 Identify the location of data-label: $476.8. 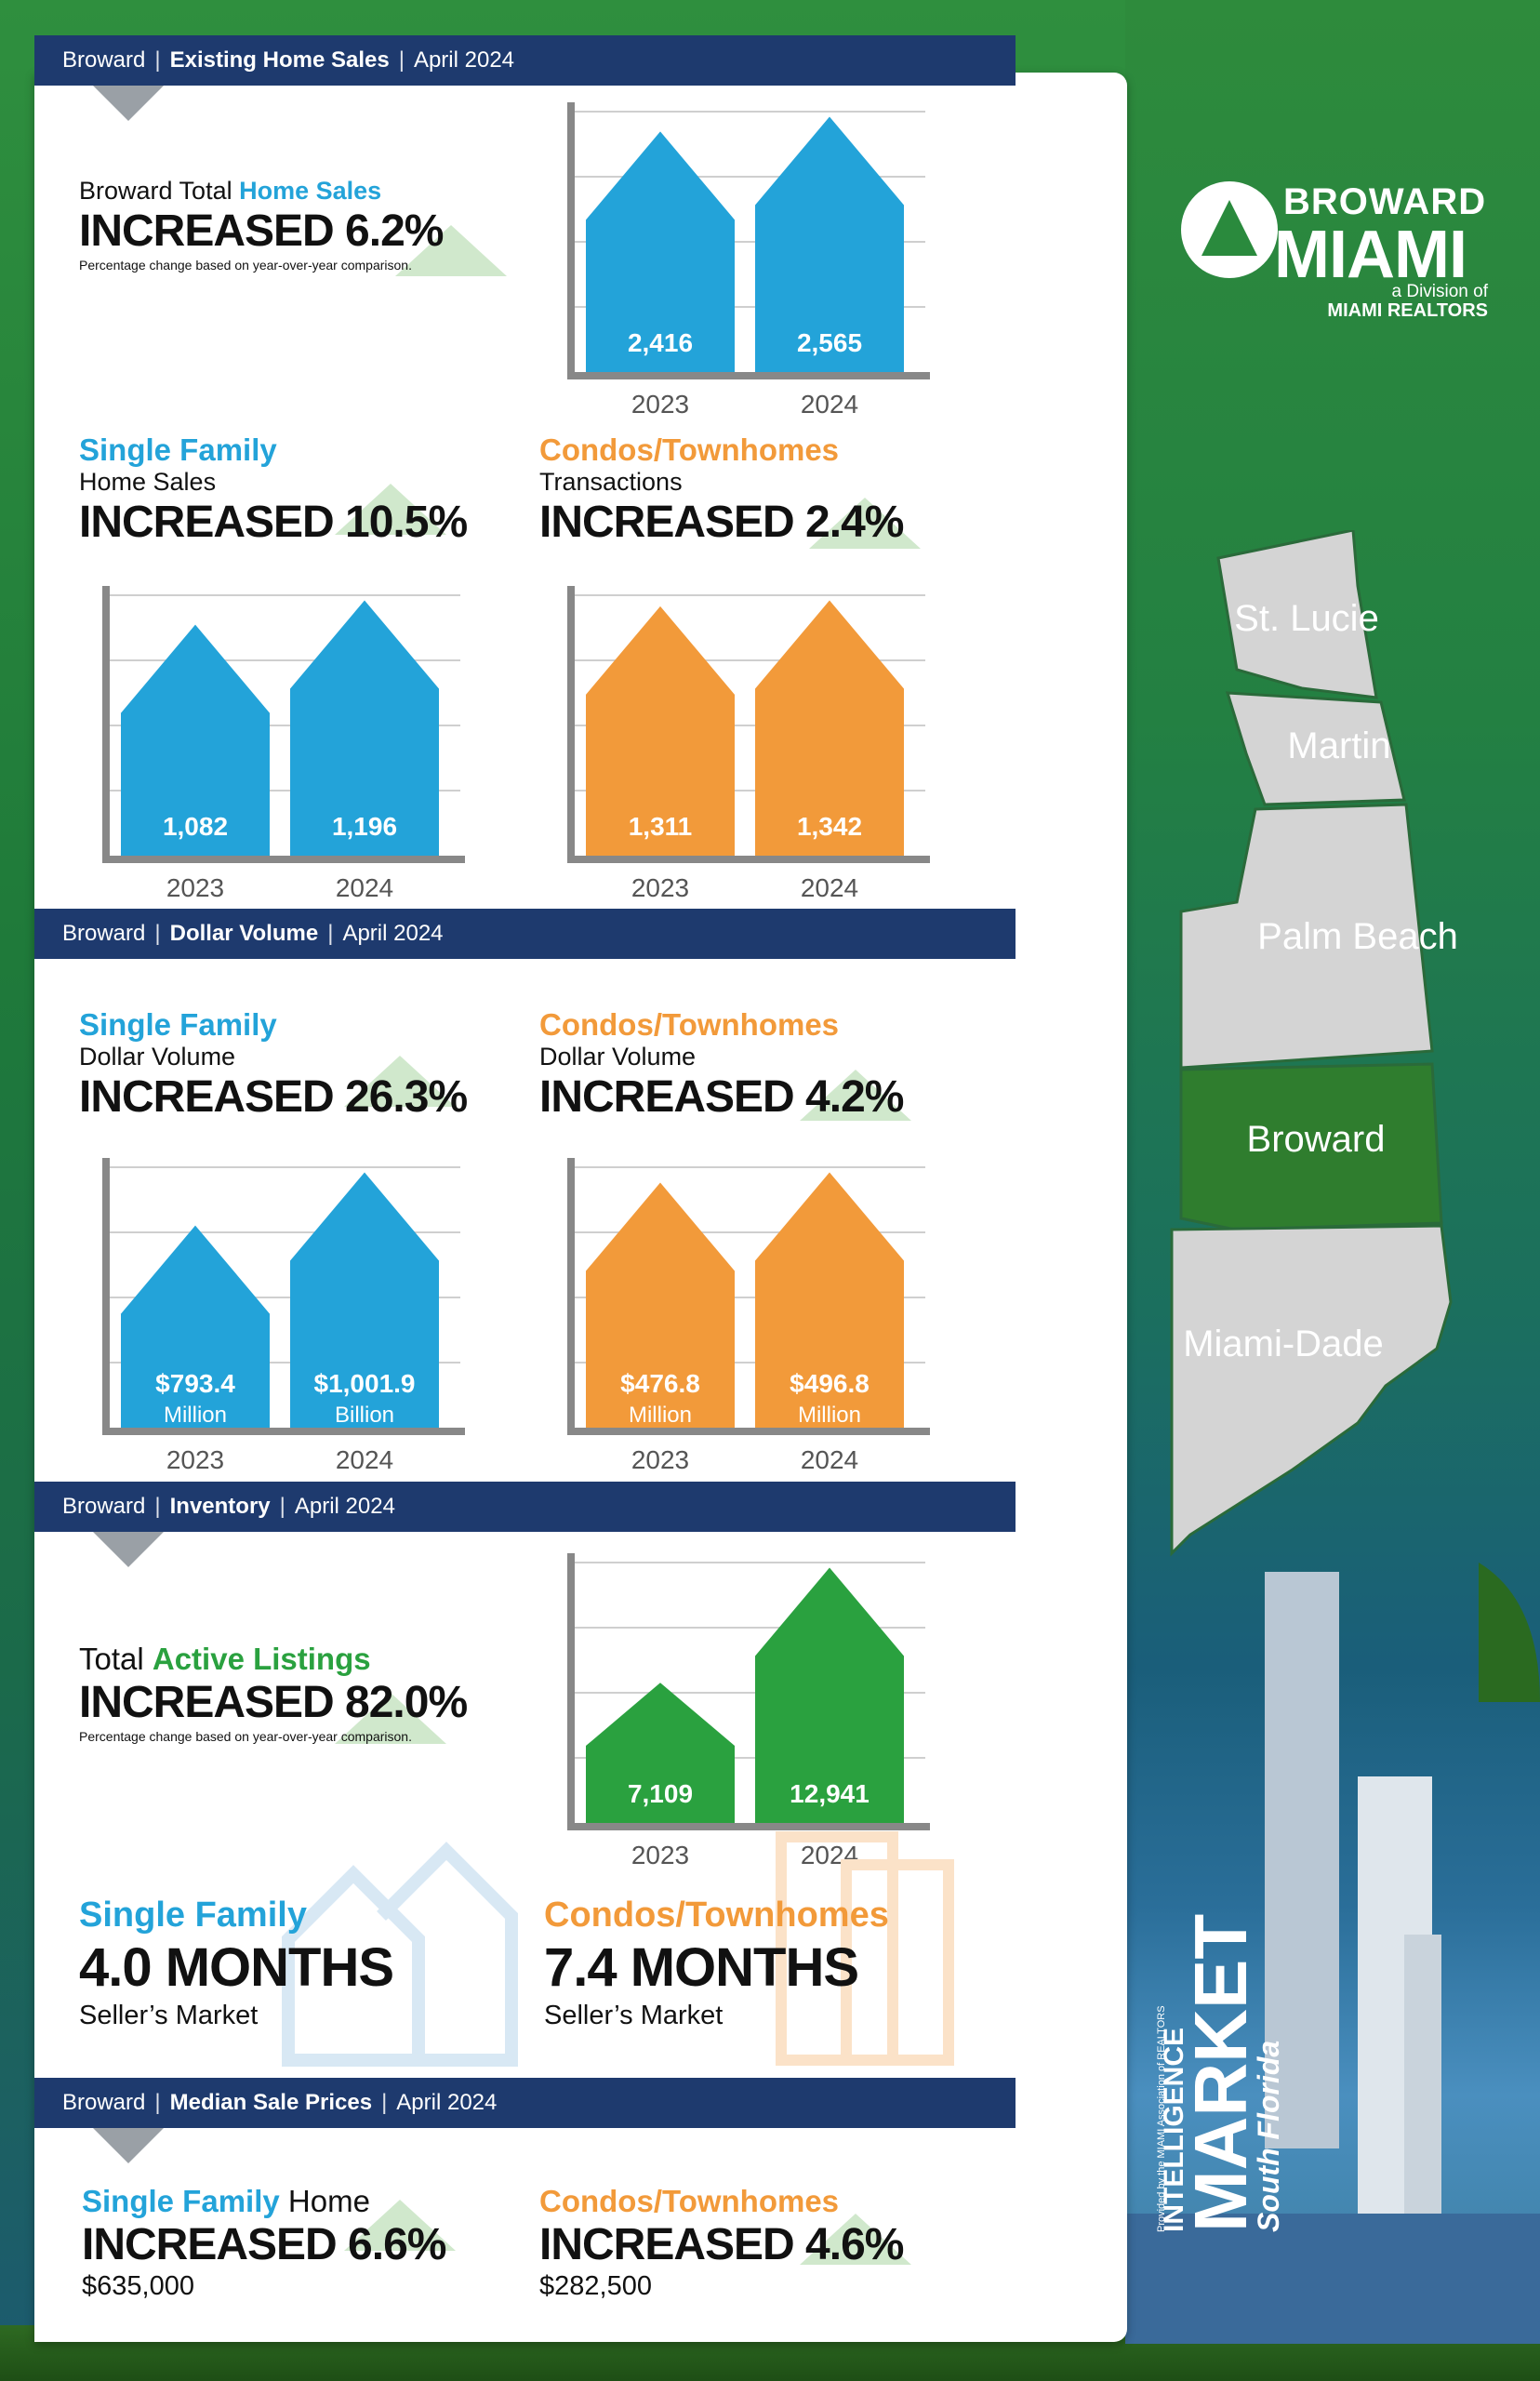
(660, 1383).